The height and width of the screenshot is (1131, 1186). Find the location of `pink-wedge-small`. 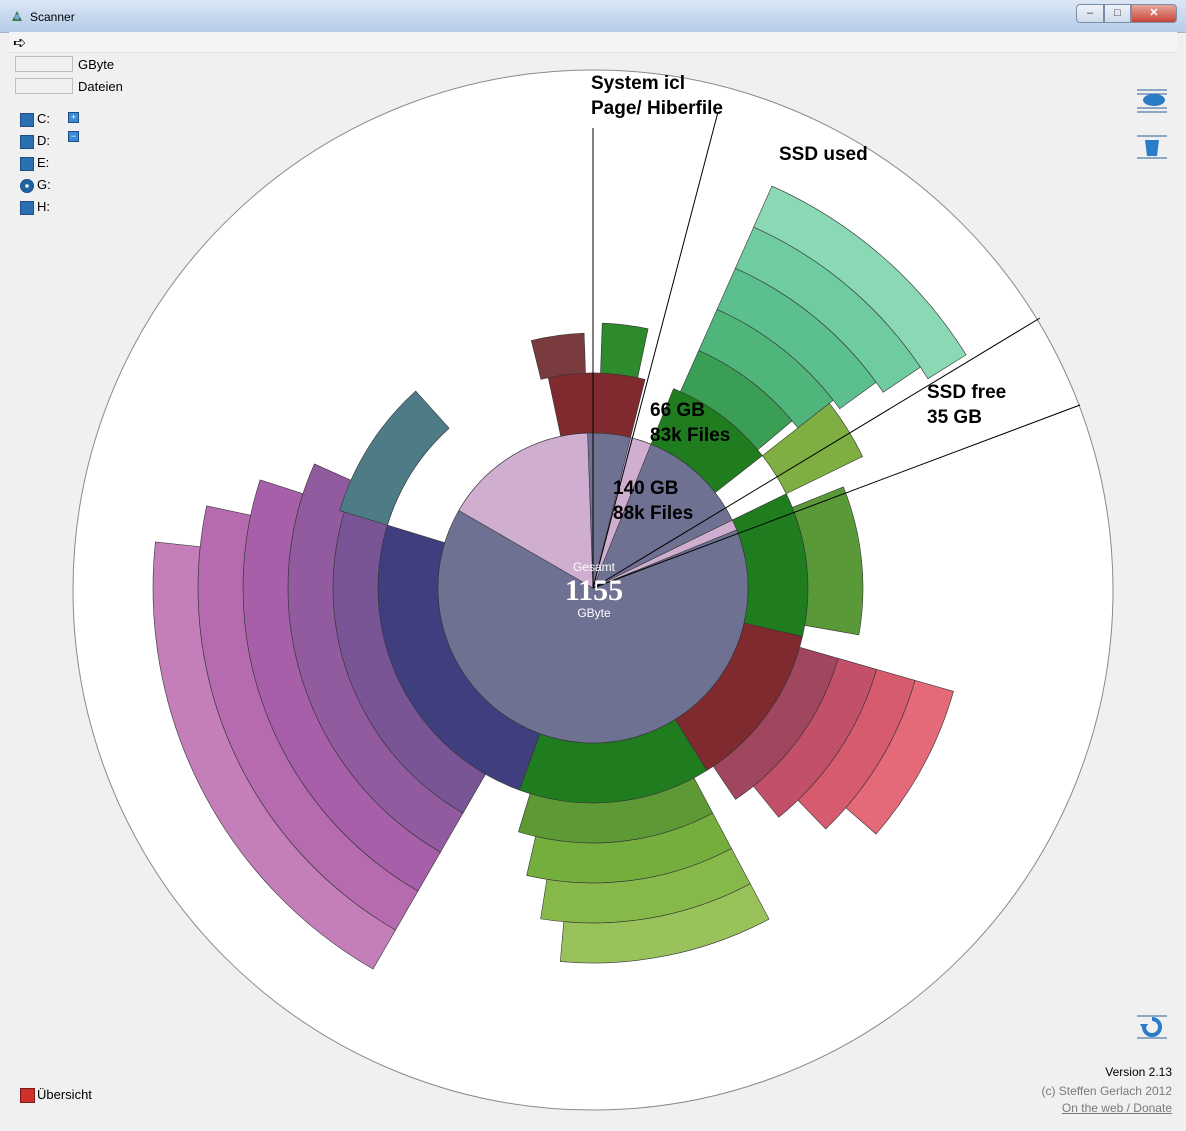

pink-wedge-small is located at coordinates (622, 513).